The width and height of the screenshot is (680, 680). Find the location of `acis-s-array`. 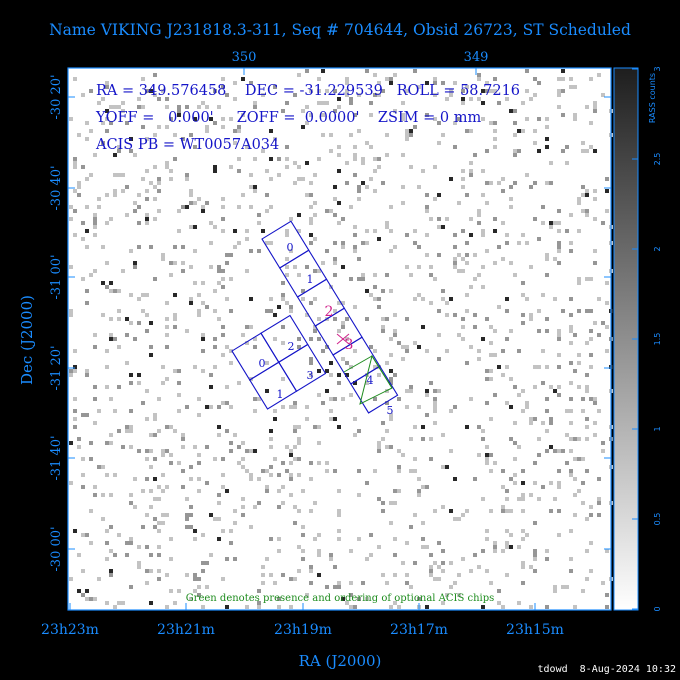

acis-s-array is located at coordinates (330, 317).